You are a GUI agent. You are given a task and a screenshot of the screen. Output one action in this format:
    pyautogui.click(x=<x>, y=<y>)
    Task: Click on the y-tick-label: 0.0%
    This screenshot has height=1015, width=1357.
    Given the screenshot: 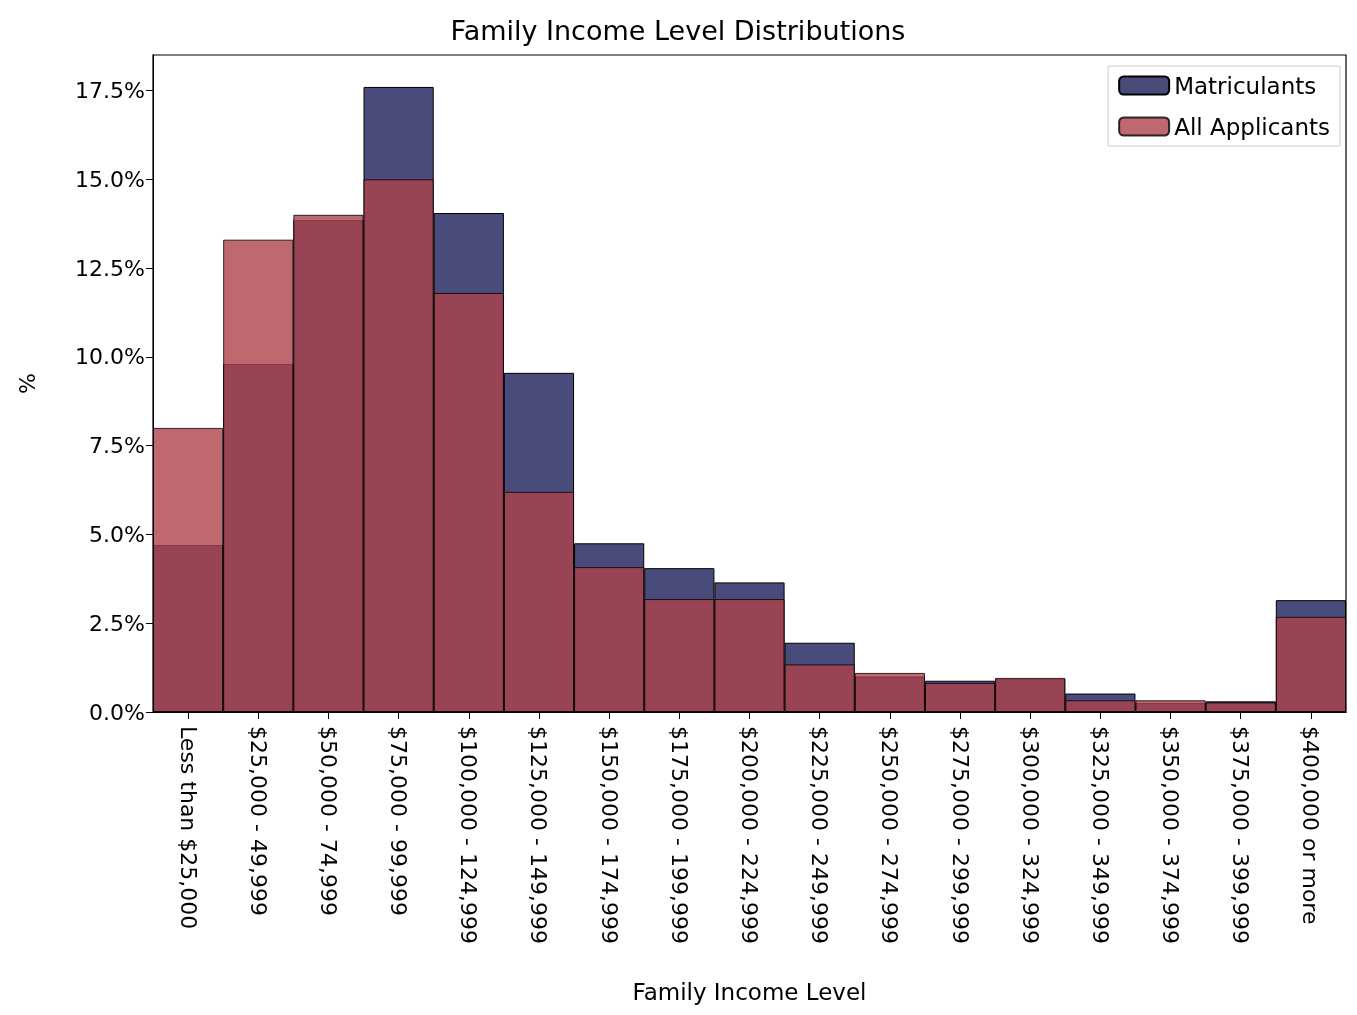 What is the action you would take?
    pyautogui.click(x=117, y=712)
    